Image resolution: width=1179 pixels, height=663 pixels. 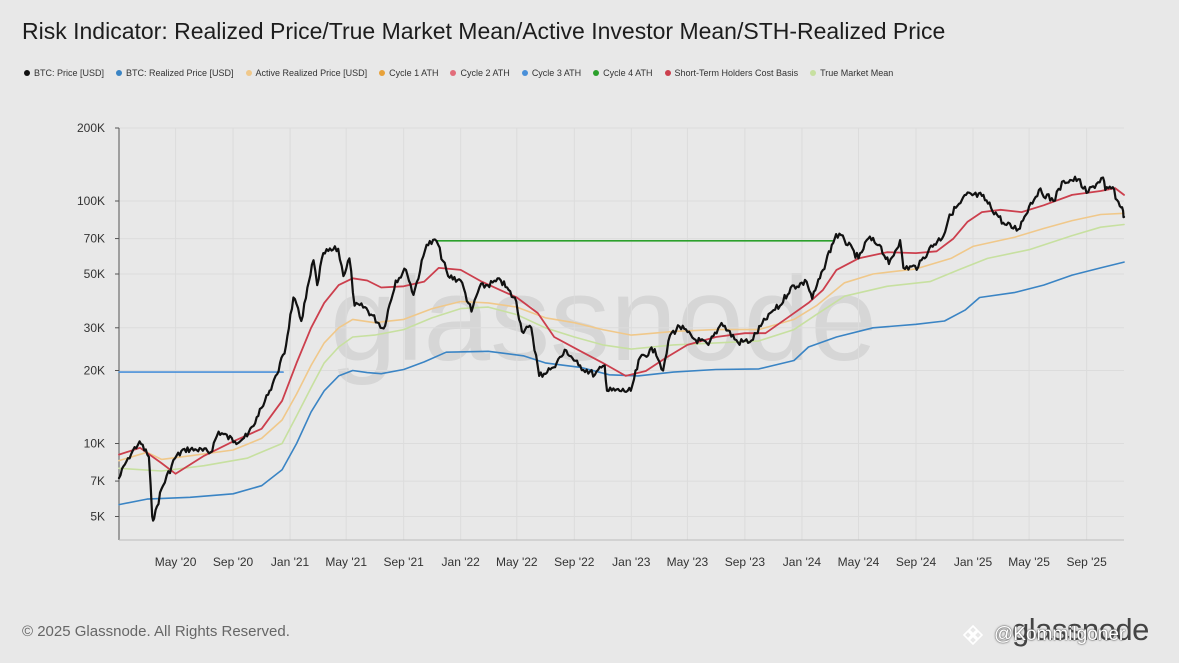 What do you see at coordinates (574, 562) in the screenshot?
I see `x-tick-label: Sep '22` at bounding box center [574, 562].